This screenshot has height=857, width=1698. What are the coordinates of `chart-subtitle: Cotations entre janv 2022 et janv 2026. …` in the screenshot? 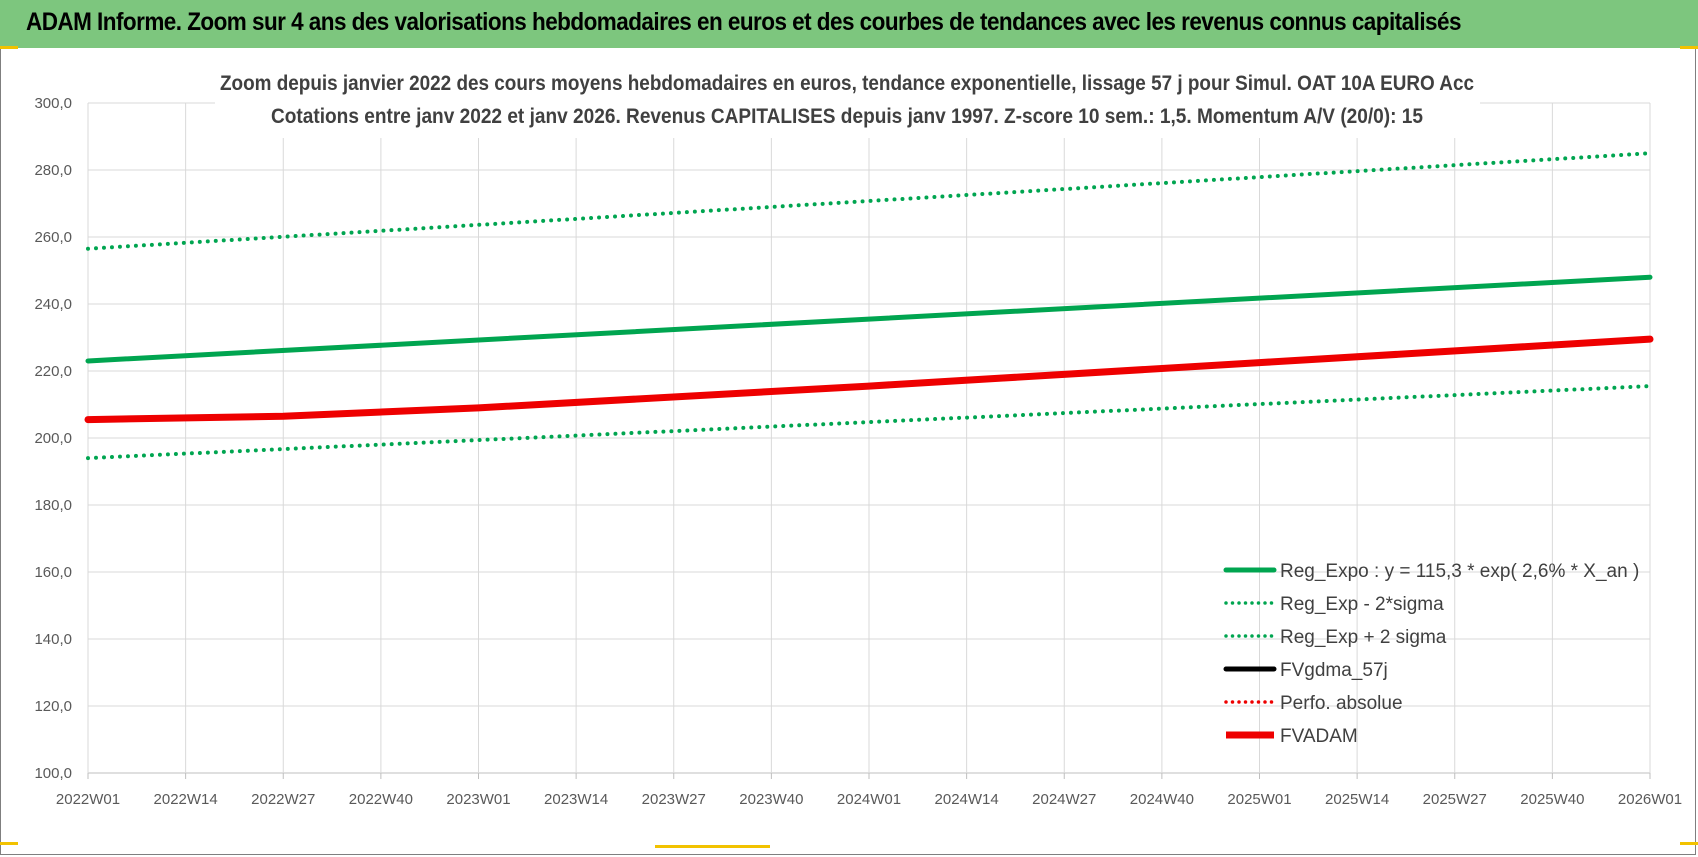 It's located at (847, 116).